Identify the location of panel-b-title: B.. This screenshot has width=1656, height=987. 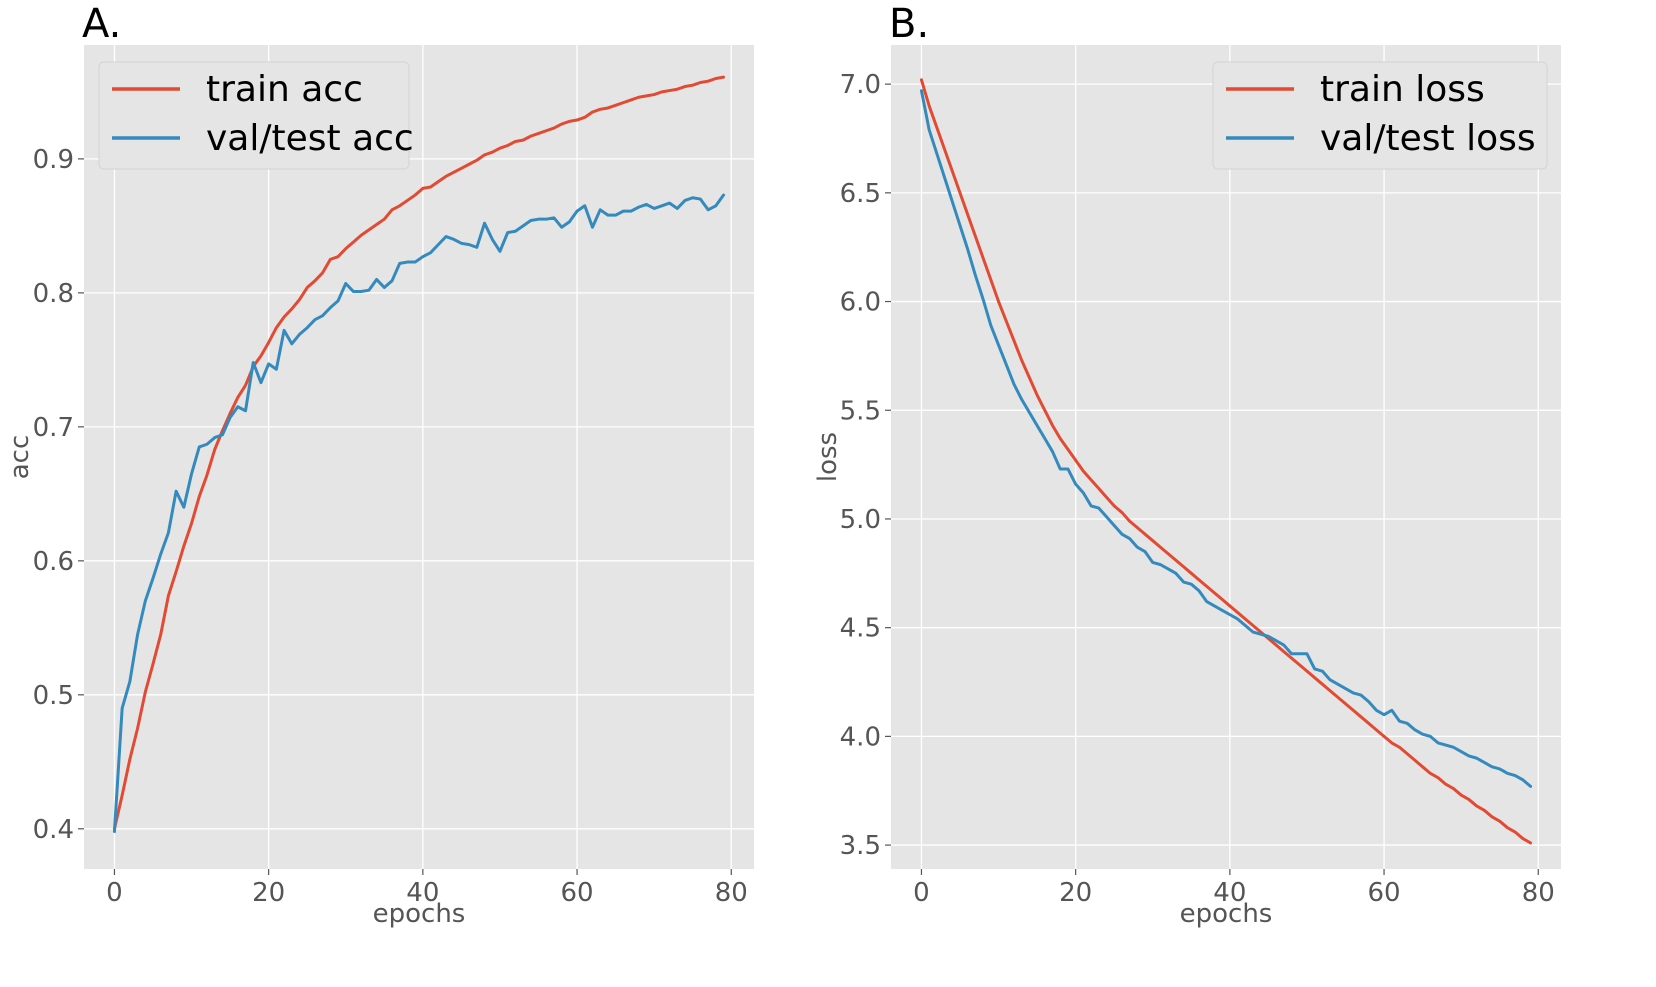
(909, 24).